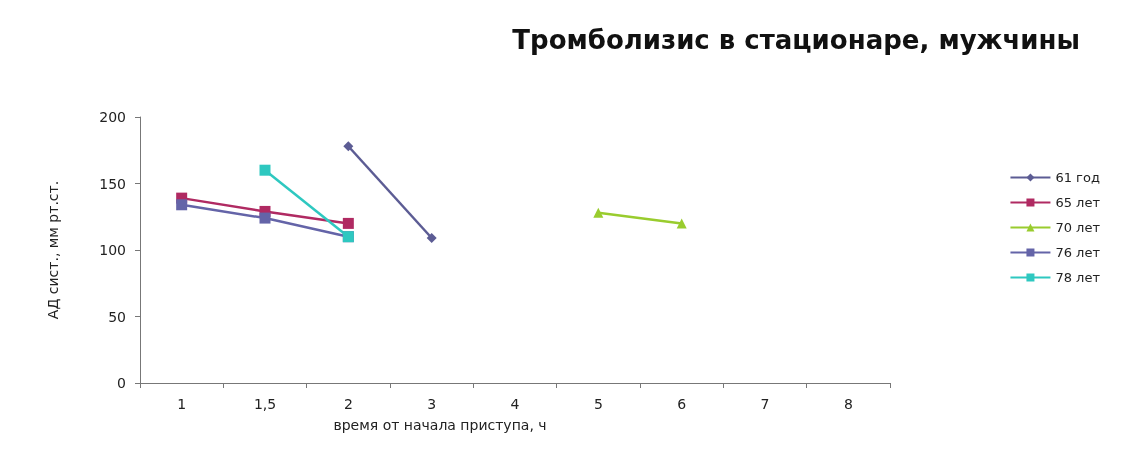  Describe the element at coordinates (53, 250) in the screenshot. I see `y-axis-title: АД сист., мм рт.ст.` at that location.